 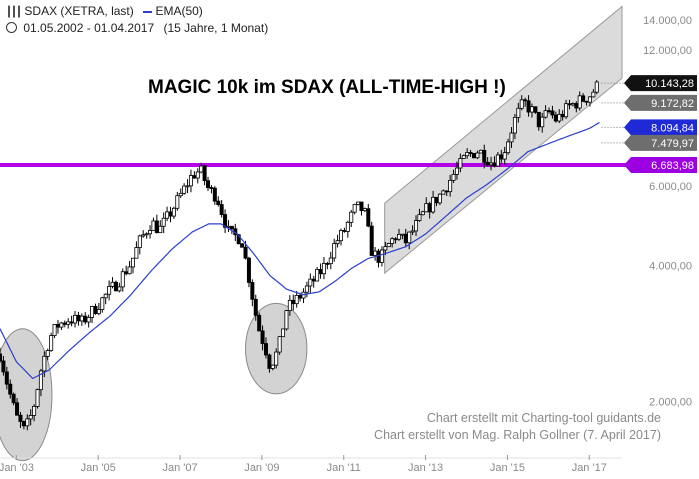 I want to click on price-tag-blue: 8.094,84, so click(x=660, y=127).